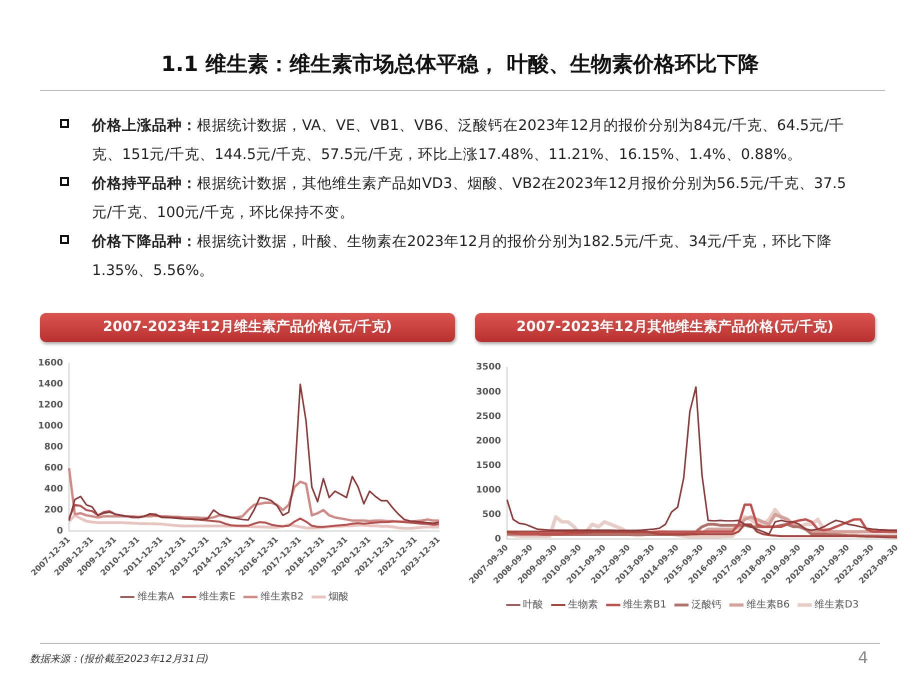 The width and height of the screenshot is (920, 690). I want to click on y-tick-label: 500, so click(492, 515).